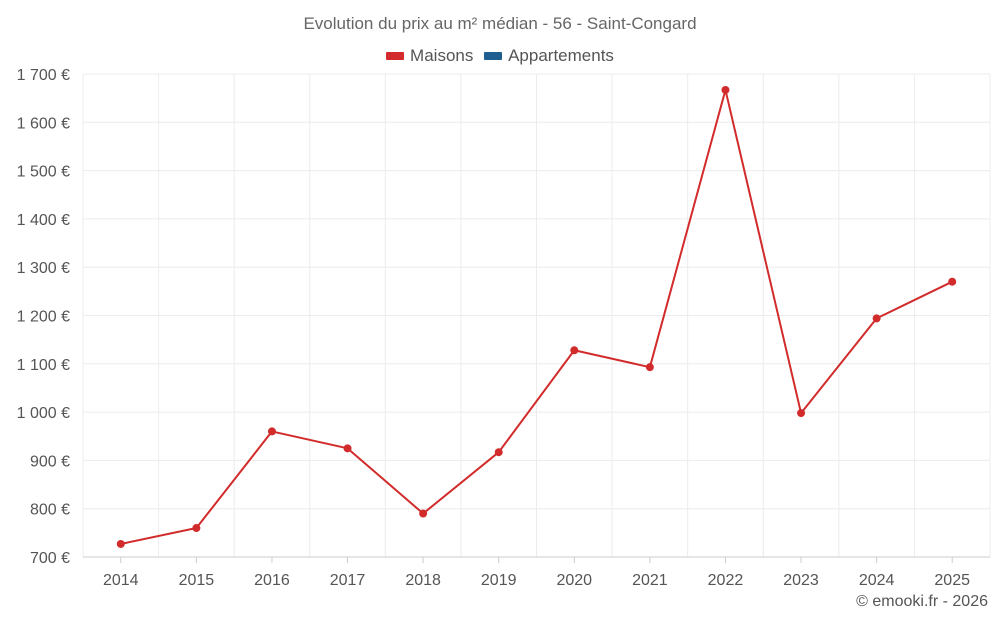  I want to click on legend-item-maisons: Maisons, so click(429, 56).